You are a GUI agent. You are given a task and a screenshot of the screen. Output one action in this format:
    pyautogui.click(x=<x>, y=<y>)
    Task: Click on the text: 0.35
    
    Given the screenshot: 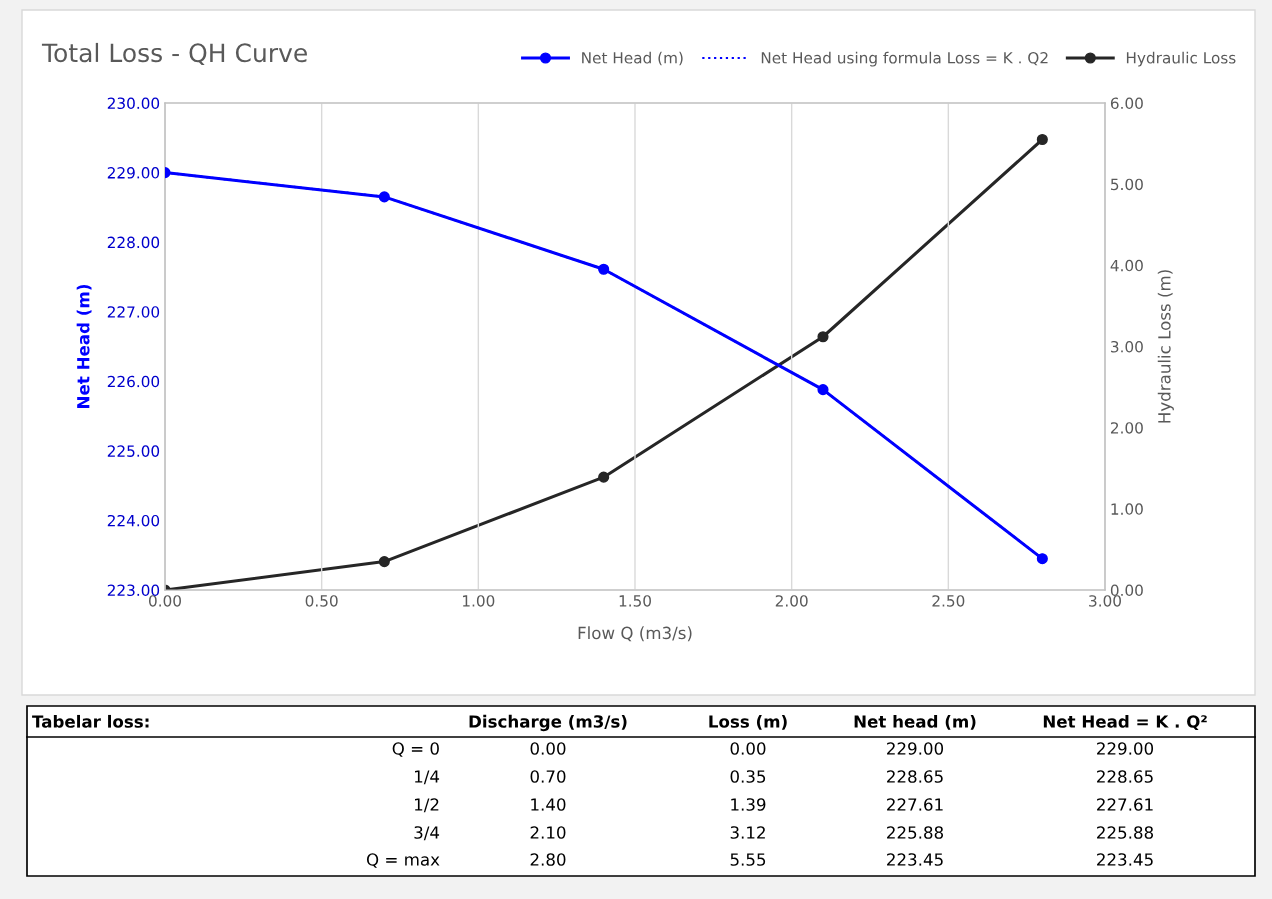 What is the action you would take?
    pyautogui.click(x=748, y=776)
    